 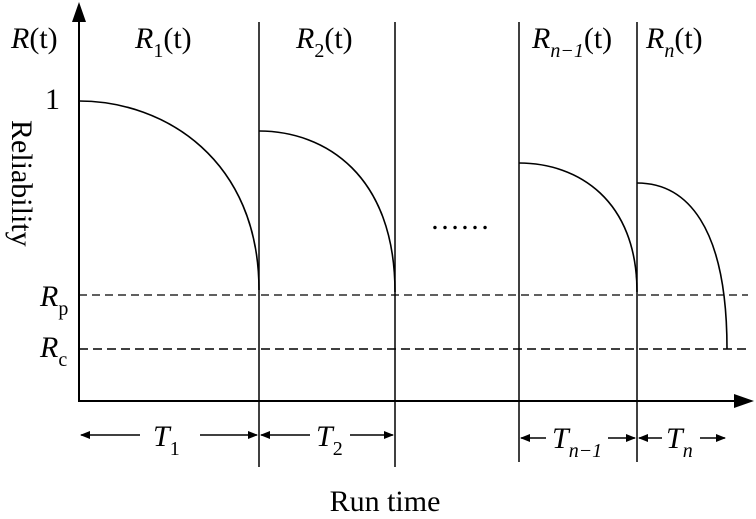 What do you see at coordinates (744, 401) in the screenshot?
I see `x-axis-arrow-icon` at bounding box center [744, 401].